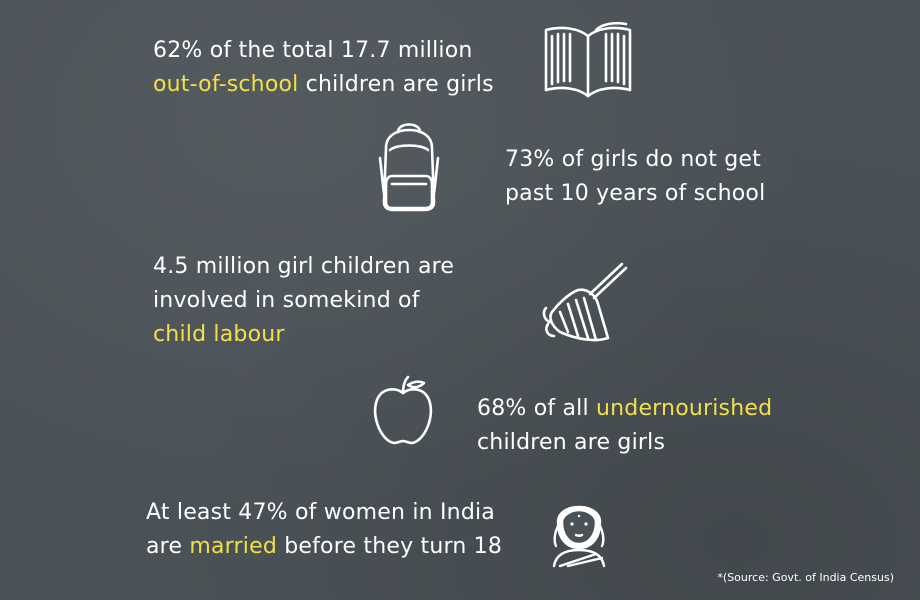 The image size is (920, 600). Describe the element at coordinates (633, 159) in the screenshot. I see `stat-line: 73% of girls do not get` at that location.